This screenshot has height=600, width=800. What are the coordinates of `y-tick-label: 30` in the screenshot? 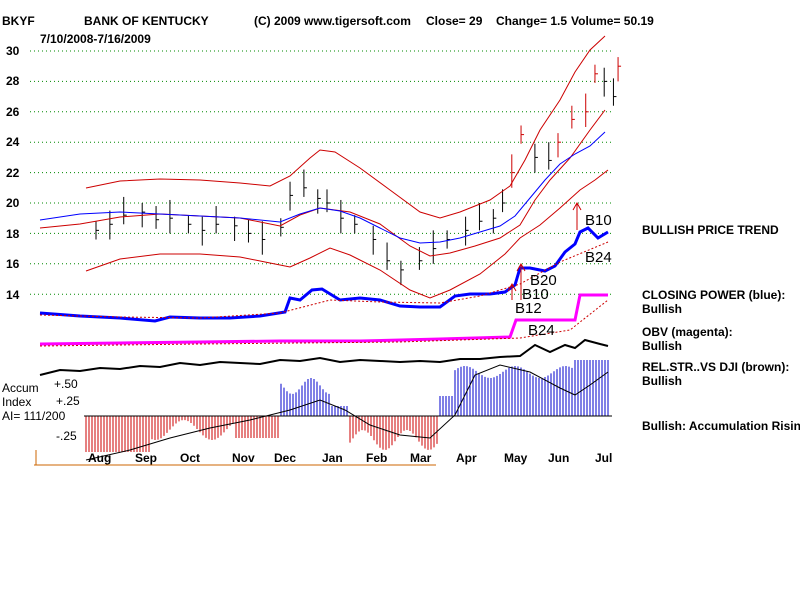 It's located at (13, 51).